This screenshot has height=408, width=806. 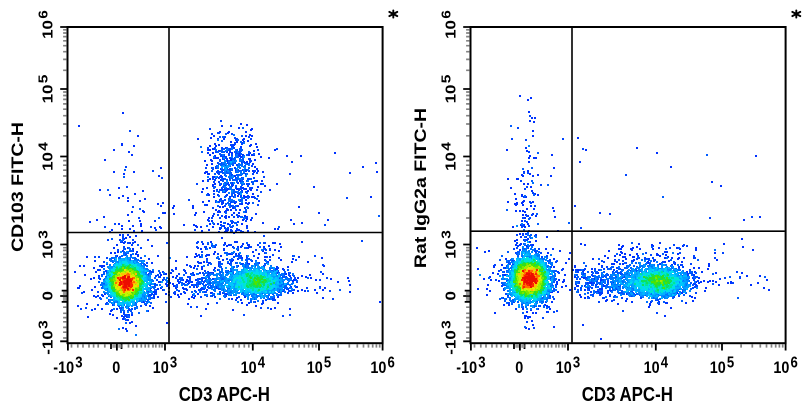 I want to click on svg-text: Rat IgG2a FITC-H, so click(x=420, y=188).